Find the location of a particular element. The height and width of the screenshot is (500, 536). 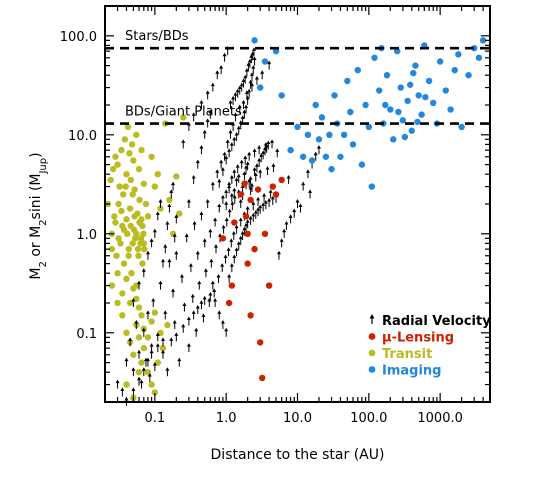

y-axis-label: M2 or M2sini (MJup) is located at coordinates (38, 215).